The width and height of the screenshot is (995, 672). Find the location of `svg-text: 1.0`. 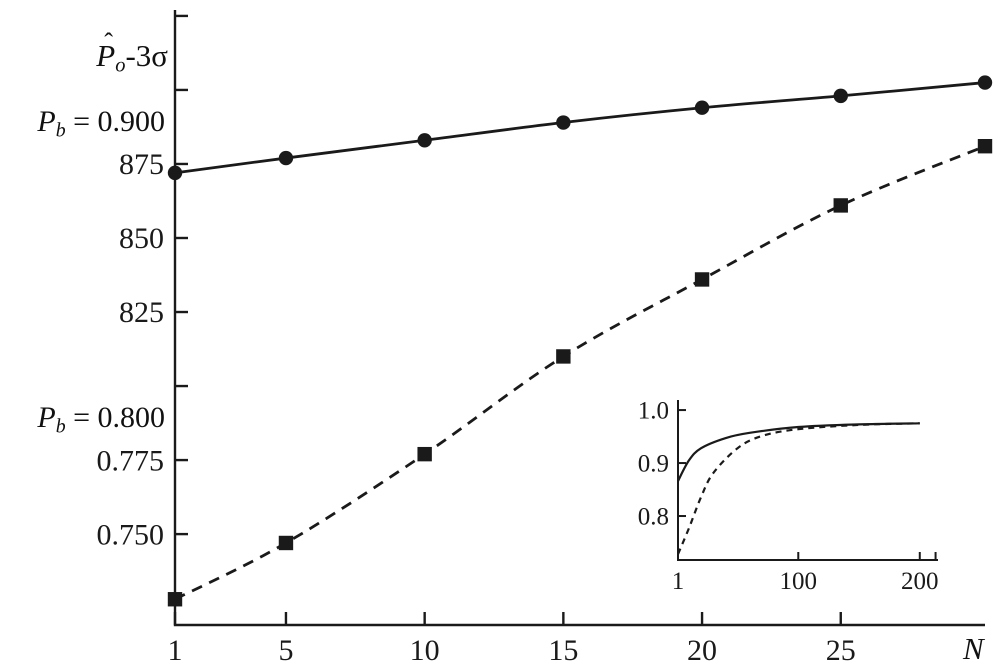

svg-text: 1.0 is located at coordinates (653, 411).